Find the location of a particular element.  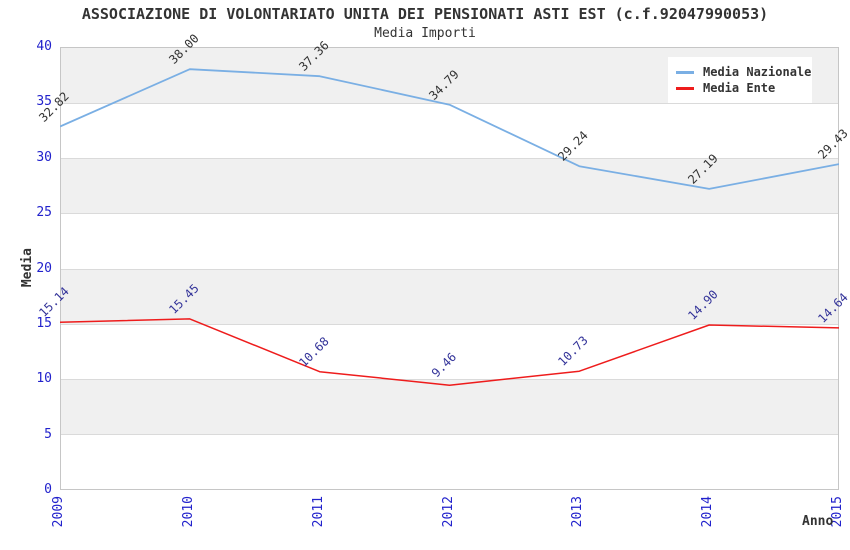

x-axis-title: Anno is located at coordinates (818, 521).